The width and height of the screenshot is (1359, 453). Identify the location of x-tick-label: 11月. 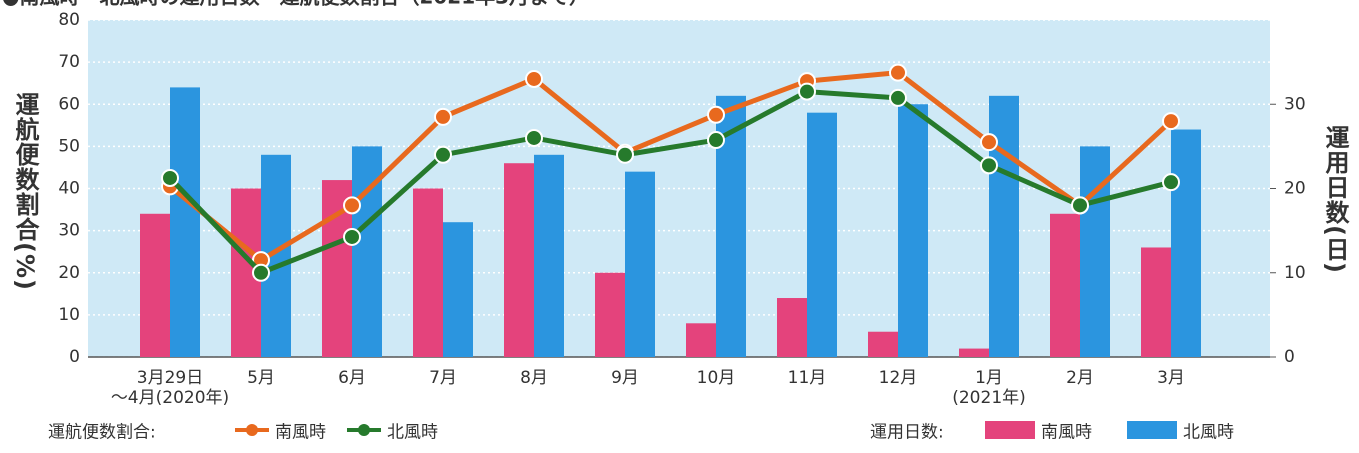
(807, 378).